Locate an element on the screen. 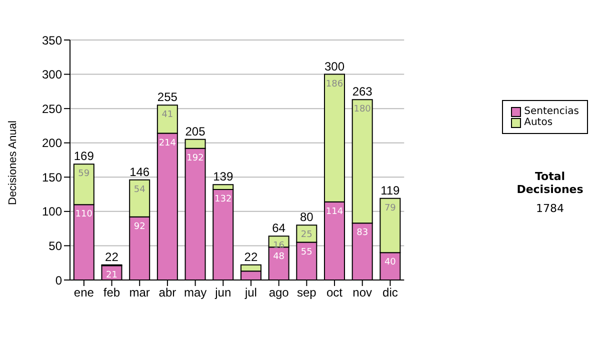 The image size is (600, 340). total-label: 139 is located at coordinates (223, 177).